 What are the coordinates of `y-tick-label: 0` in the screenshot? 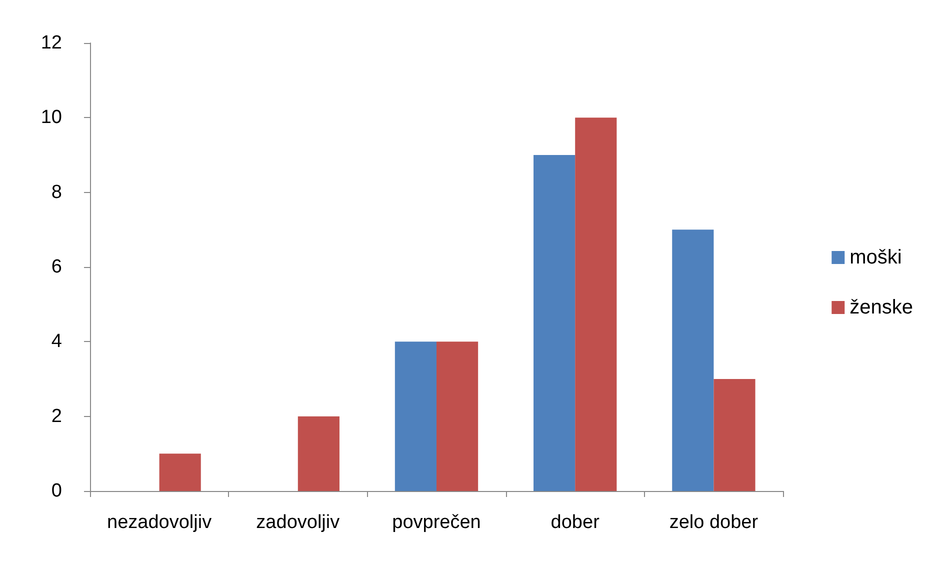 It's located at (56, 491).